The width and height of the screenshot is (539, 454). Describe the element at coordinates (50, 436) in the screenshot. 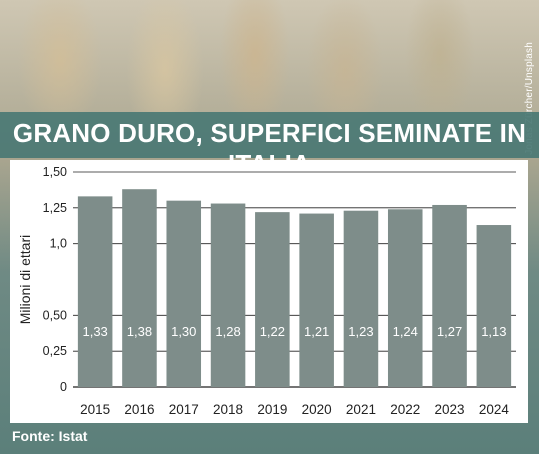

I see `source-label: Fonte: Istat` at that location.